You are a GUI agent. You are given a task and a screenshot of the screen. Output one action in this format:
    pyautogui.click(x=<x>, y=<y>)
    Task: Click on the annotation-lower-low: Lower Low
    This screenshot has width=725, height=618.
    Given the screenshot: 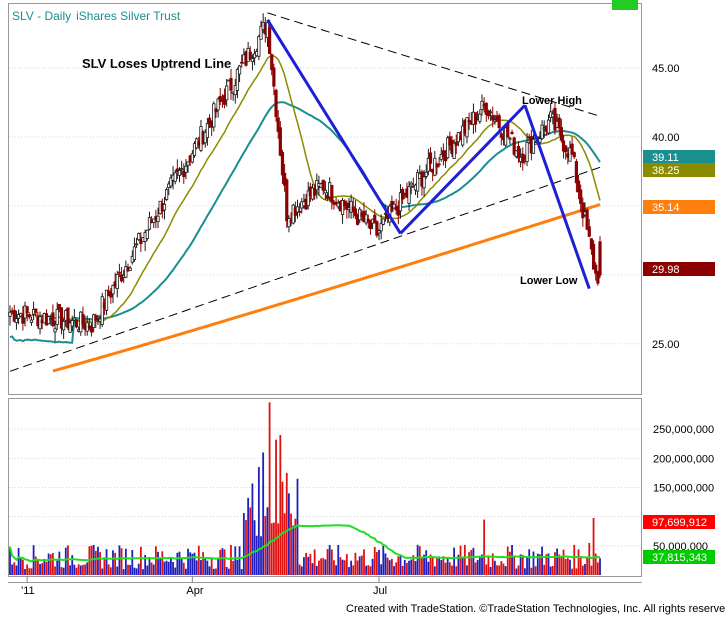 What is the action you would take?
    pyautogui.click(x=549, y=281)
    